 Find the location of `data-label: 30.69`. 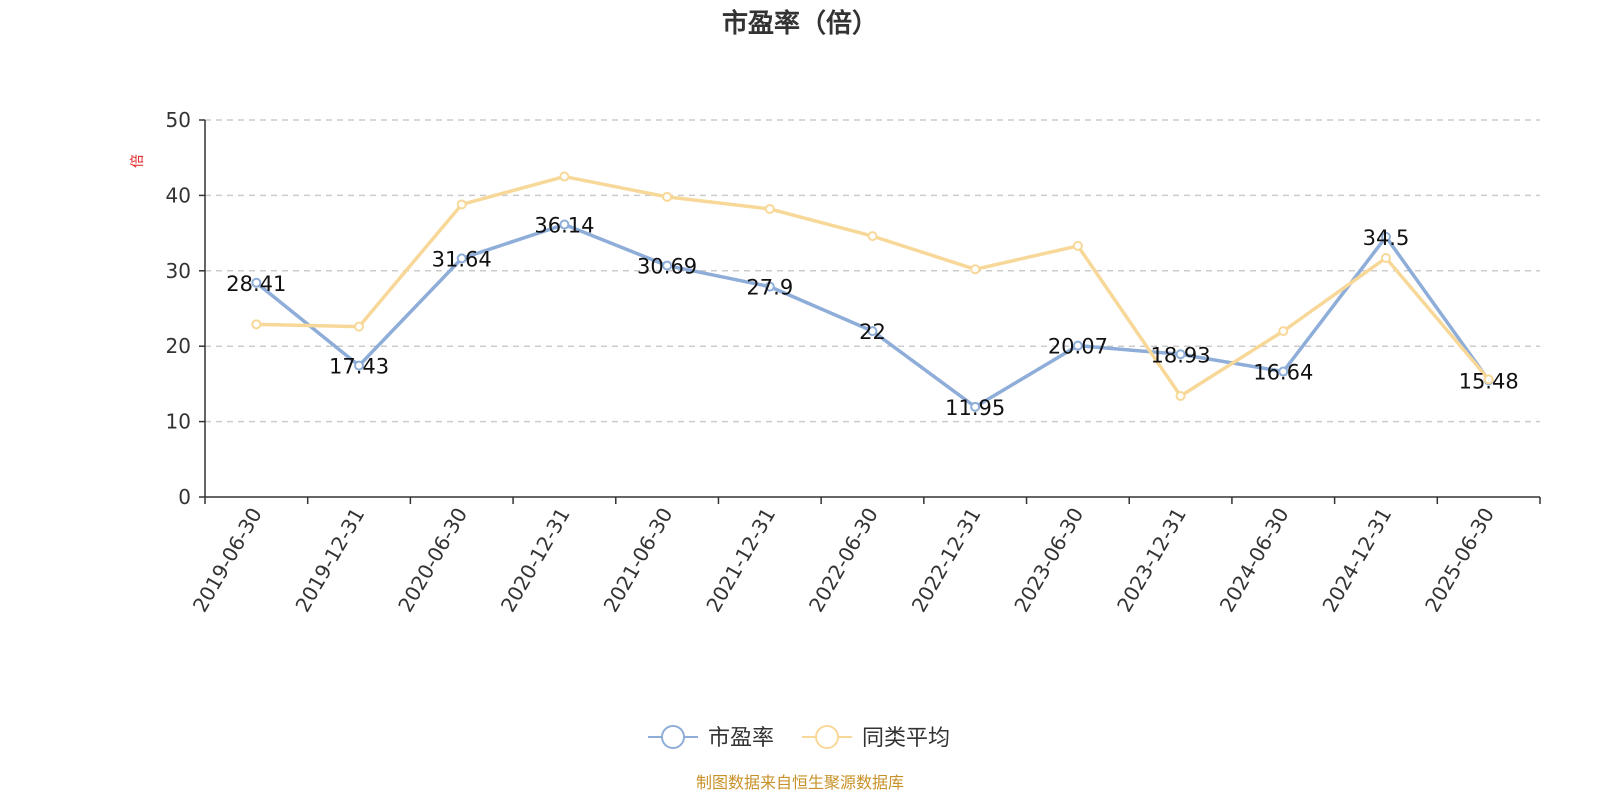

data-label: 30.69 is located at coordinates (667, 267).